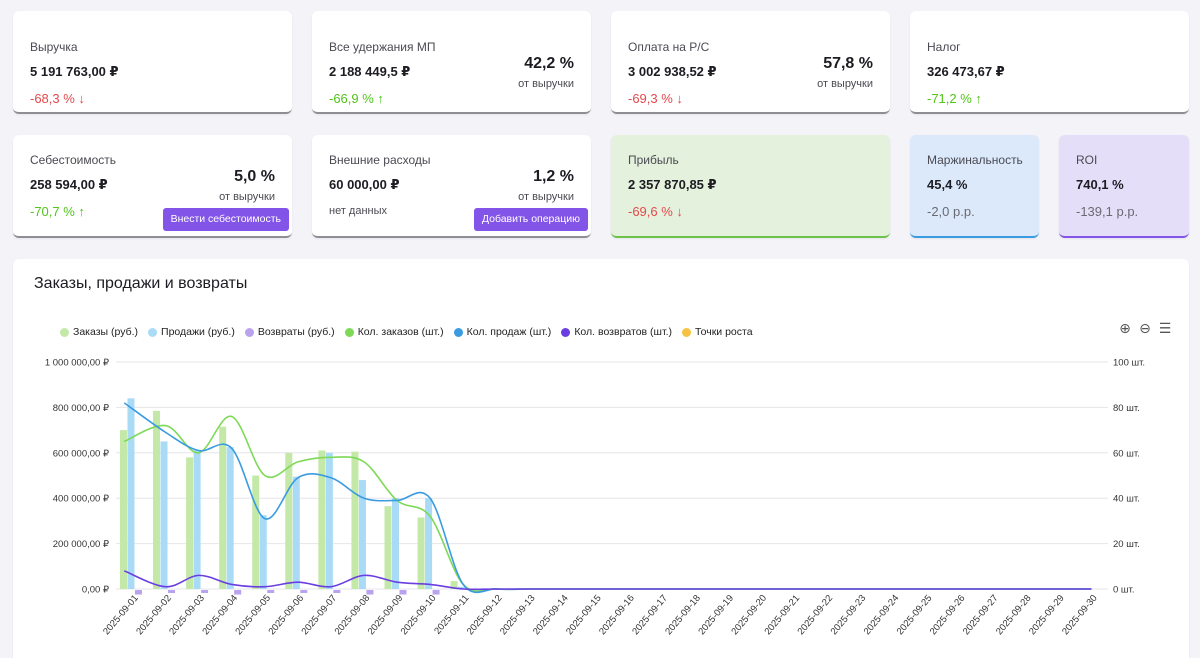  Describe the element at coordinates (106, 332) in the screenshot. I see `legend-label: Заказы (руб.)` at that location.